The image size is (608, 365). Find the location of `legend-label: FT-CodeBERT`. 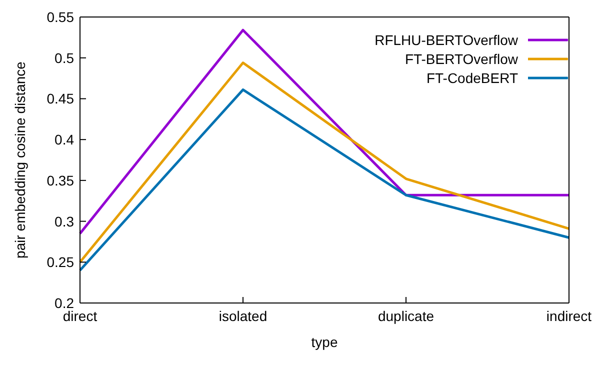

legend-label: FT-CodeBERT is located at coordinates (472, 78).